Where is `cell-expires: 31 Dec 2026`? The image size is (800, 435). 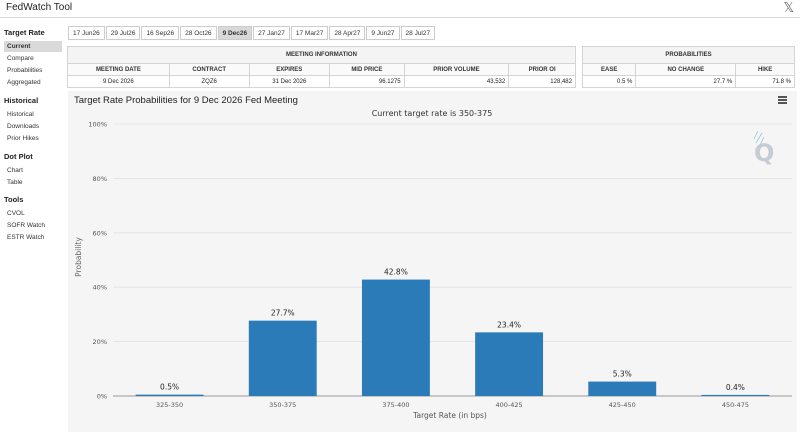
cell-expires: 31 Dec 2026 is located at coordinates (289, 81).